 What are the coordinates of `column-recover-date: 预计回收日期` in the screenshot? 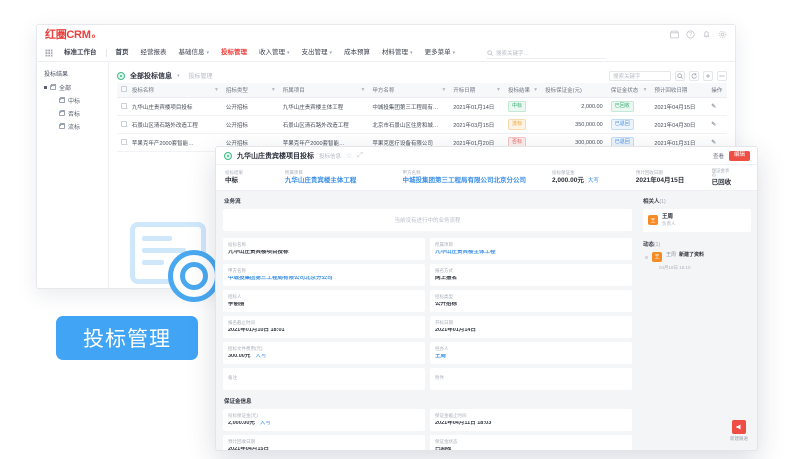 It's located at (679, 90).